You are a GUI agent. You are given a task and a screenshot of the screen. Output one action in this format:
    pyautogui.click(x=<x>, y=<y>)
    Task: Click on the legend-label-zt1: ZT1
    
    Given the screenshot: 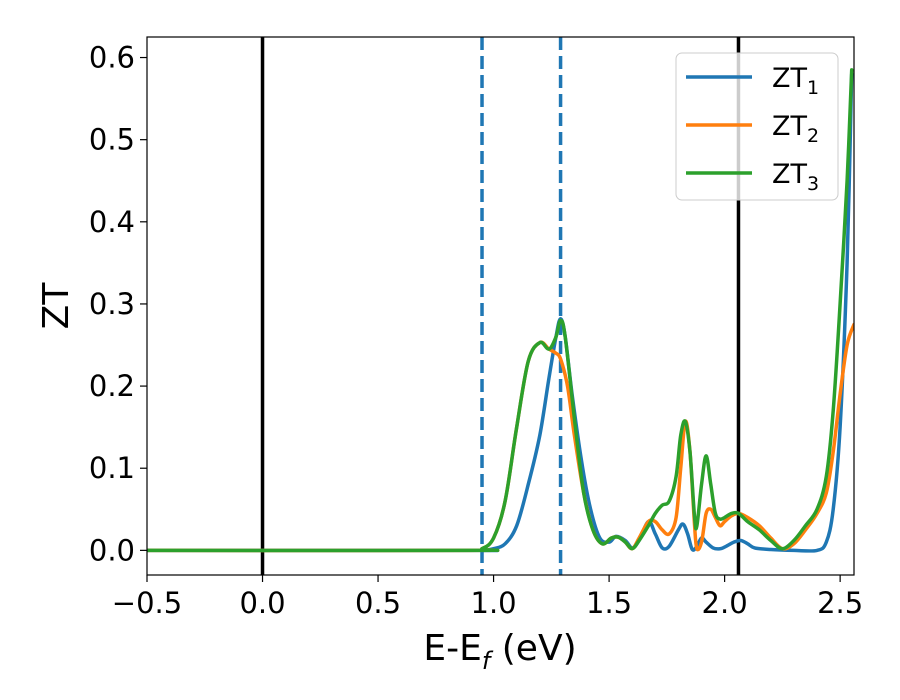 What is the action you would take?
    pyautogui.click(x=795, y=81)
    